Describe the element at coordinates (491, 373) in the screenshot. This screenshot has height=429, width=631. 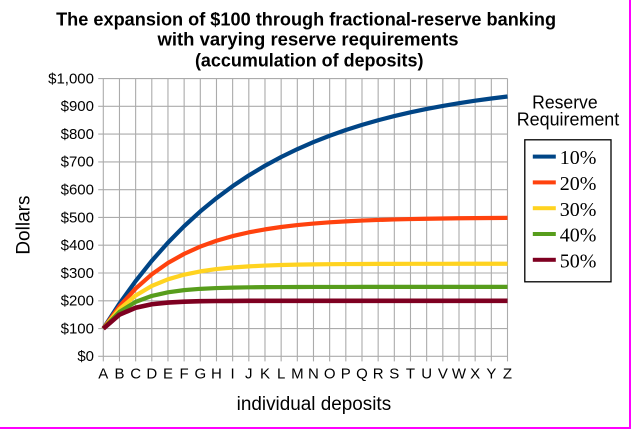
I see `svg-text: Y` at that location.